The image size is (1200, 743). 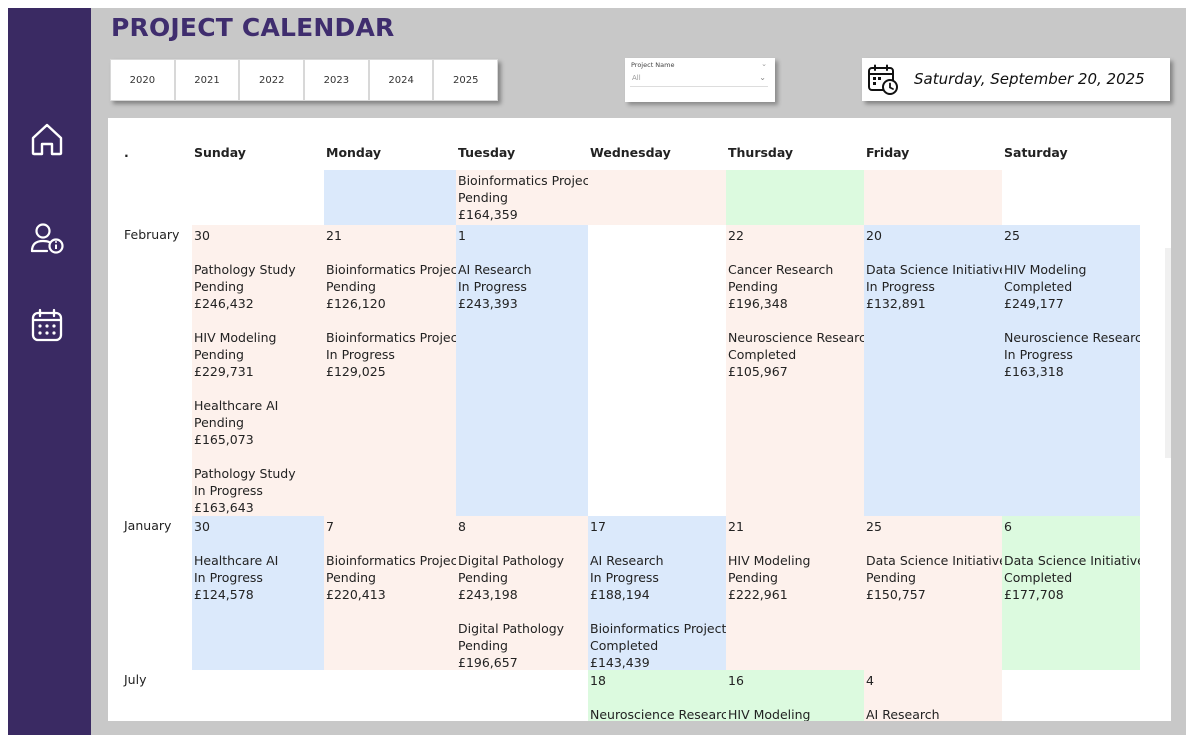 What do you see at coordinates (511, 628) in the screenshot?
I see `project-name: Digital Pathology` at bounding box center [511, 628].